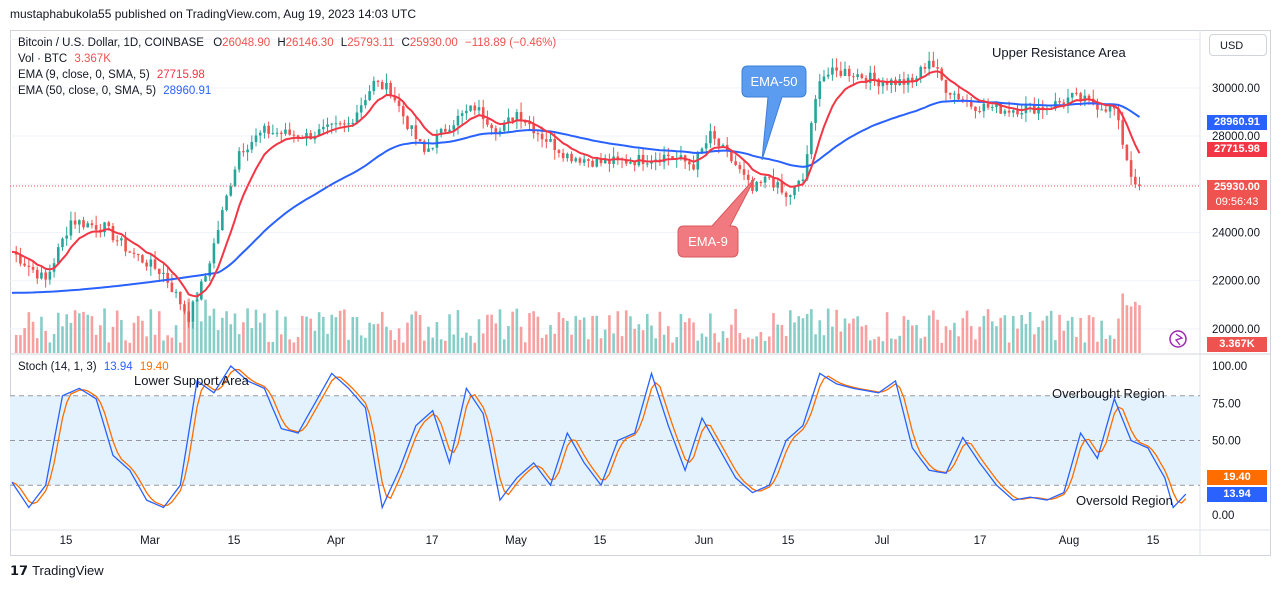 The height and width of the screenshot is (589, 1281). What do you see at coordinates (68, 570) in the screenshot?
I see `footer-brand-label: TradingView` at bounding box center [68, 570].